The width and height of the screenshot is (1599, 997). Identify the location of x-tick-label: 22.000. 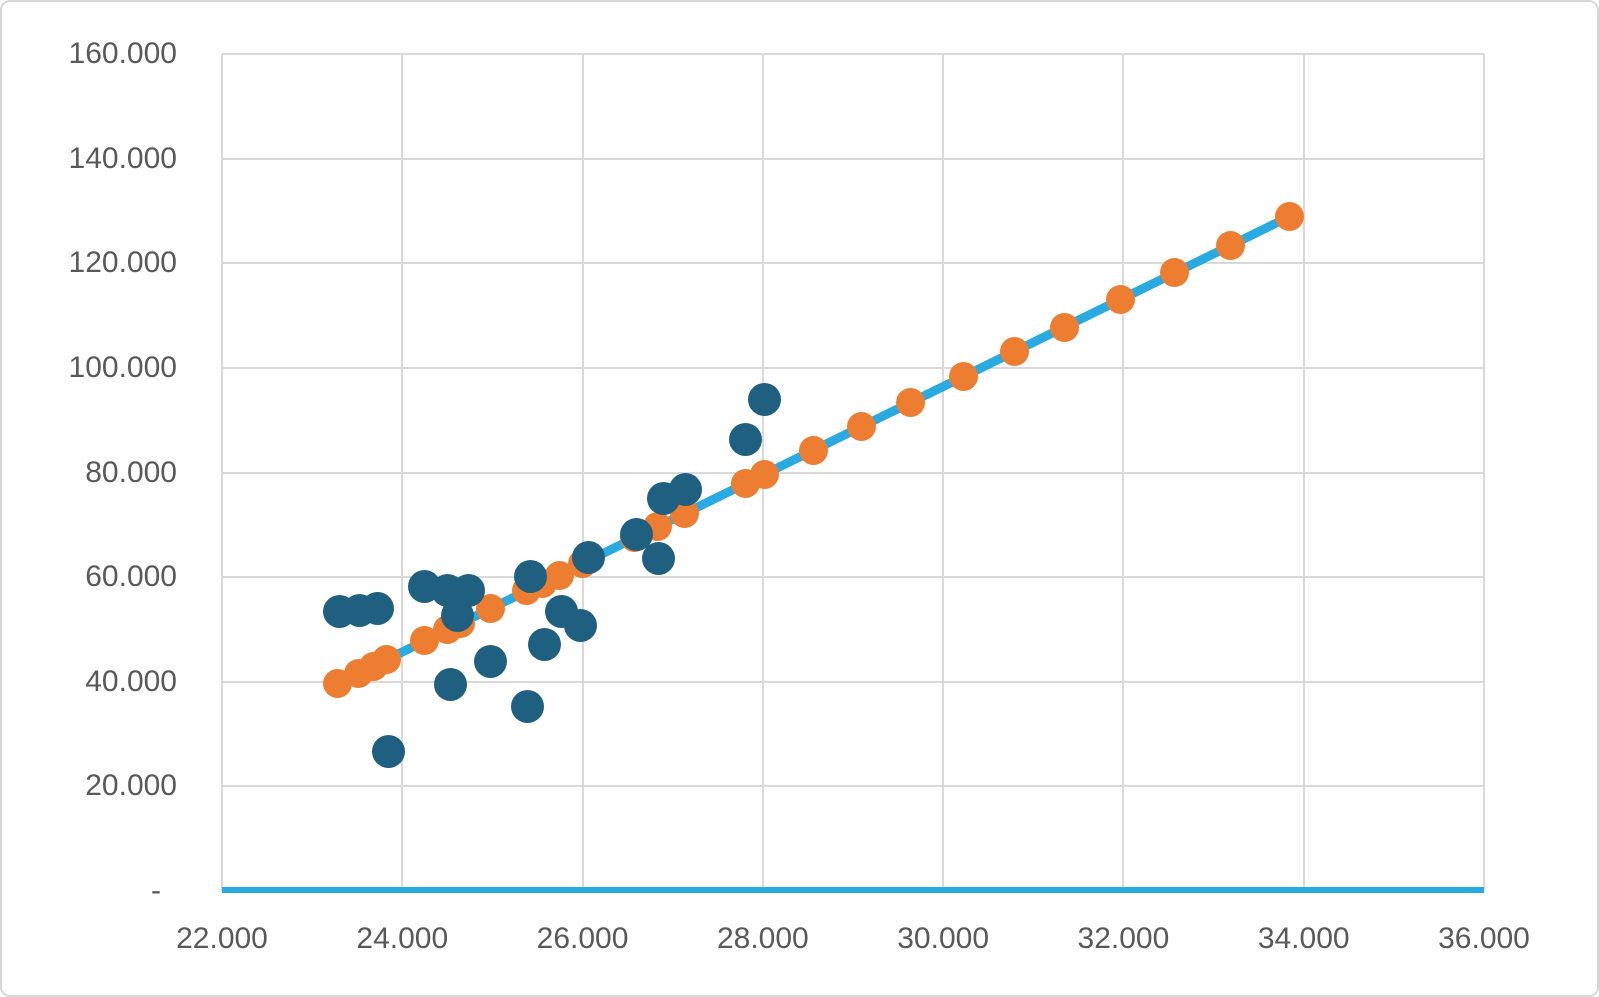
(222, 938).